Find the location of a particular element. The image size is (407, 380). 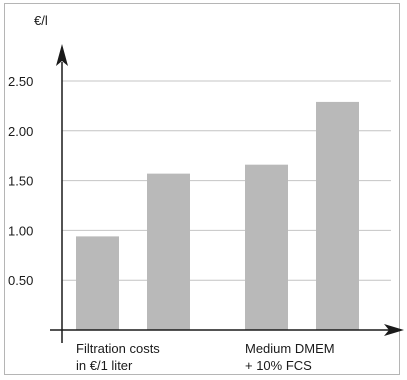

y-tick-label: 1.50 is located at coordinates (20, 181).